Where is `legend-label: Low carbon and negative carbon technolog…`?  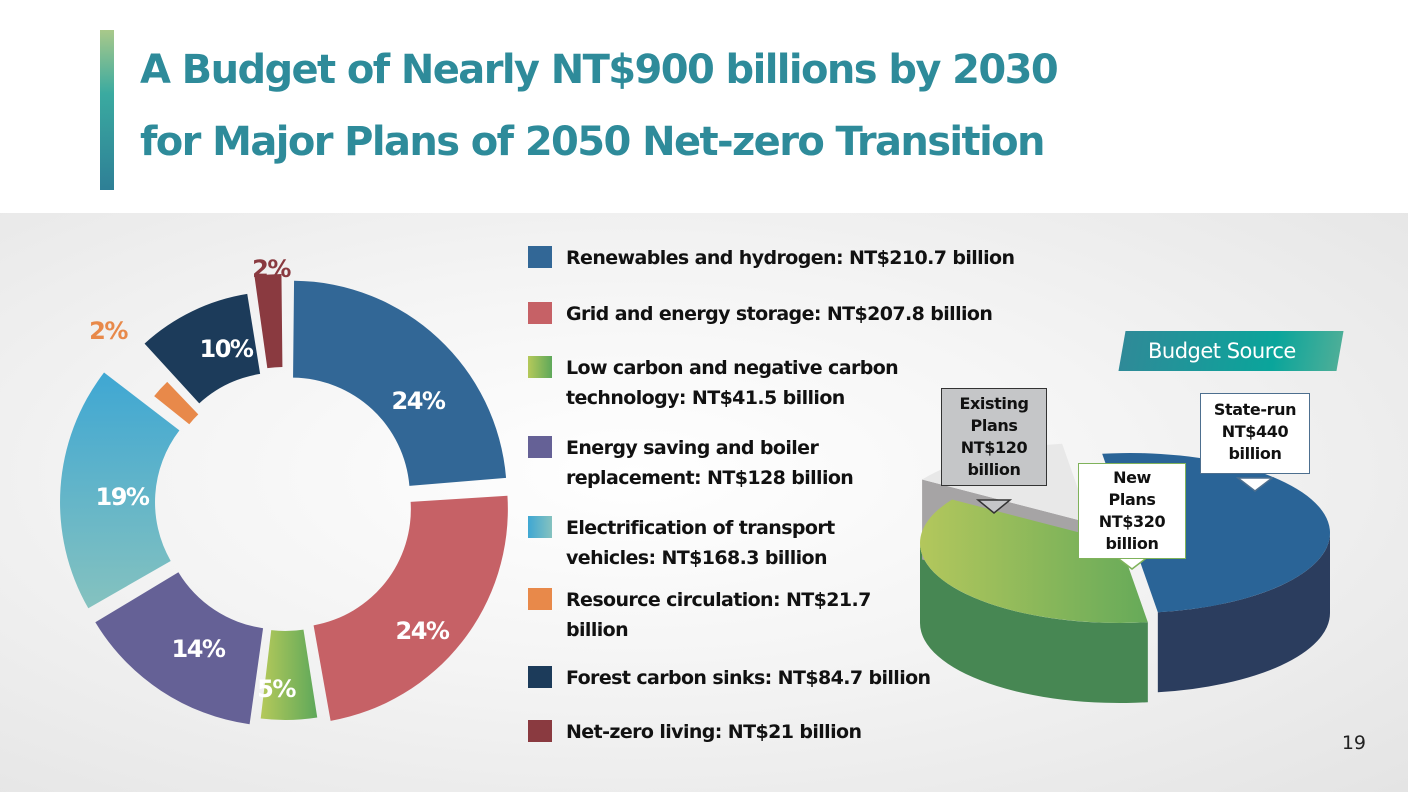
legend-label: Low carbon and negative carbon technolog… is located at coordinates (732, 383).